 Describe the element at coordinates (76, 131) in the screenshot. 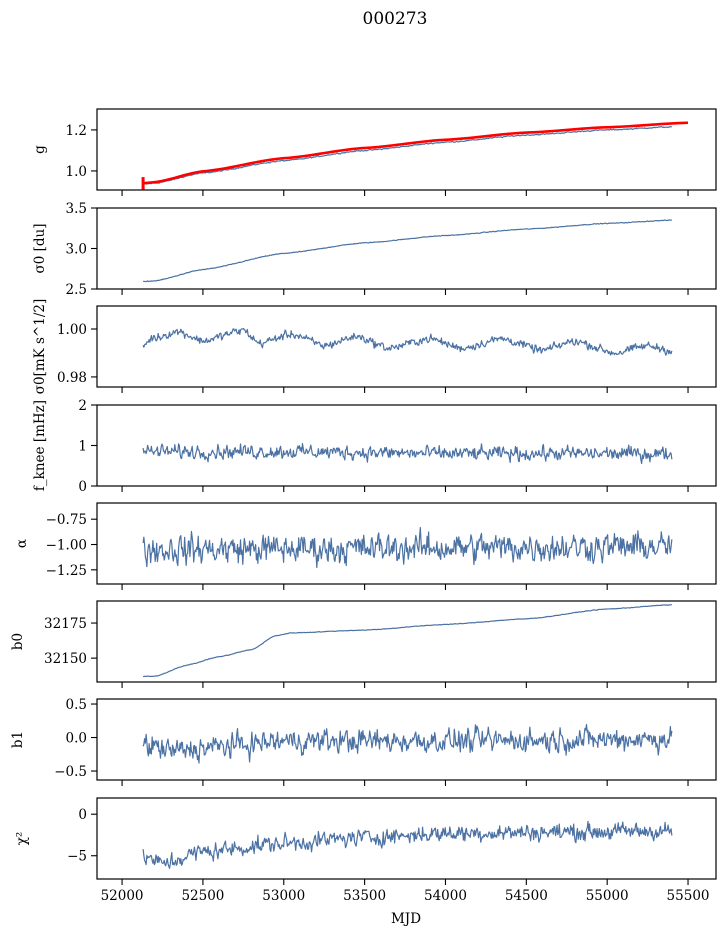

I see `y-tick-label: 1.2` at that location.